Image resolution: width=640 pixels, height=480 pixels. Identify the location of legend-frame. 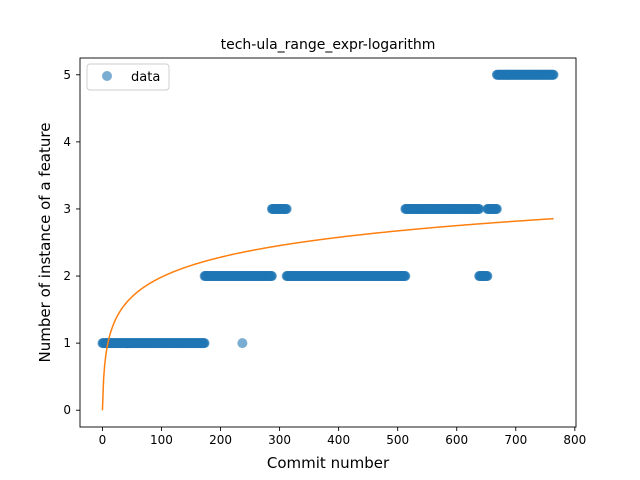
(128, 77).